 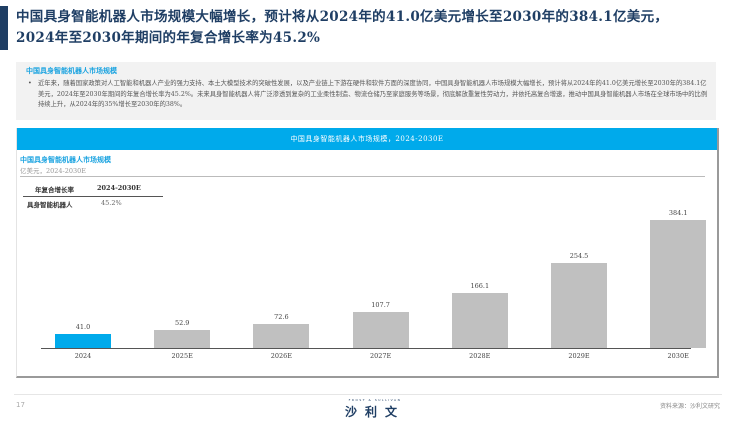 I want to click on bar-2026E, so click(x=281, y=335).